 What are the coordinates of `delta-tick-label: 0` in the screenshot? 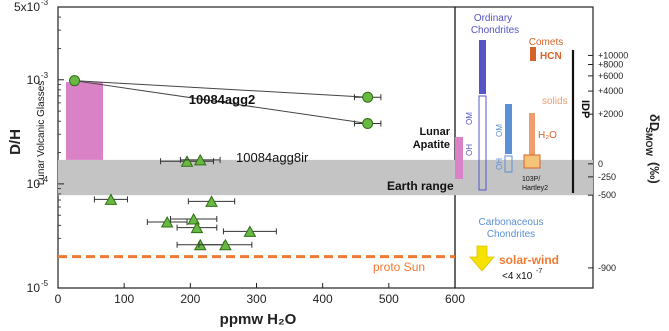 It's located at (600, 164).